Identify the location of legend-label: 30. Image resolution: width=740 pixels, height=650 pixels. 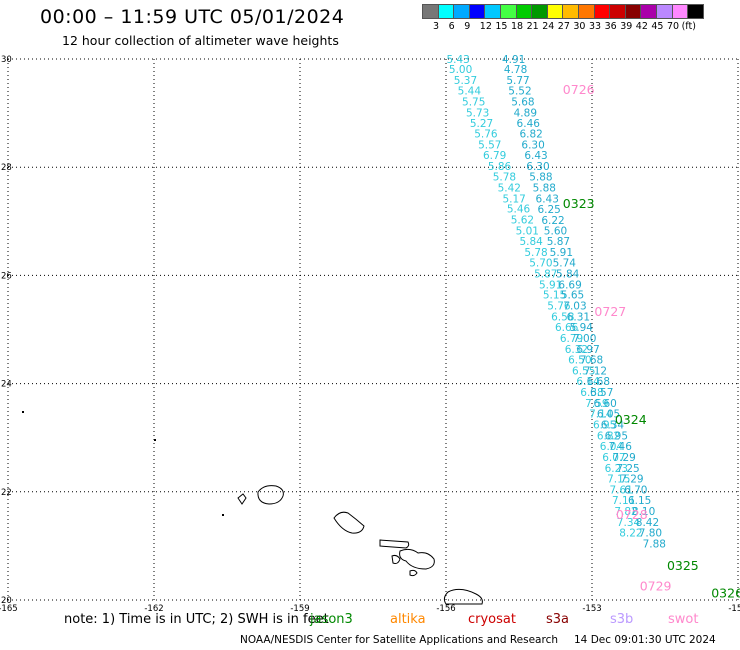
(579, 26).